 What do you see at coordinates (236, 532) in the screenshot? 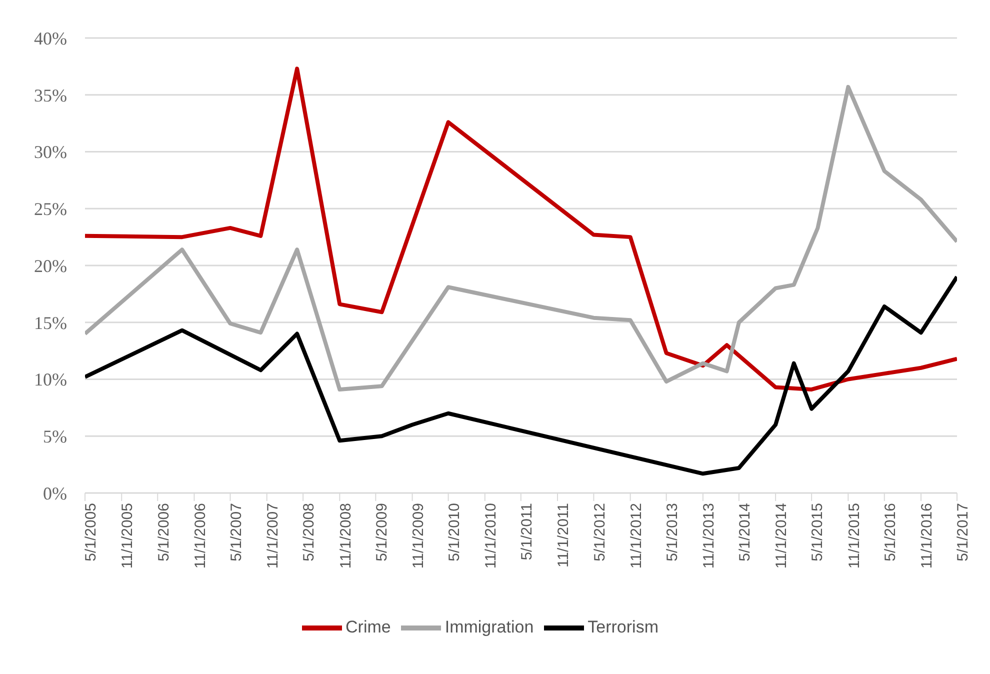
I see `x-tick-label: 5/1/2007` at bounding box center [236, 532].